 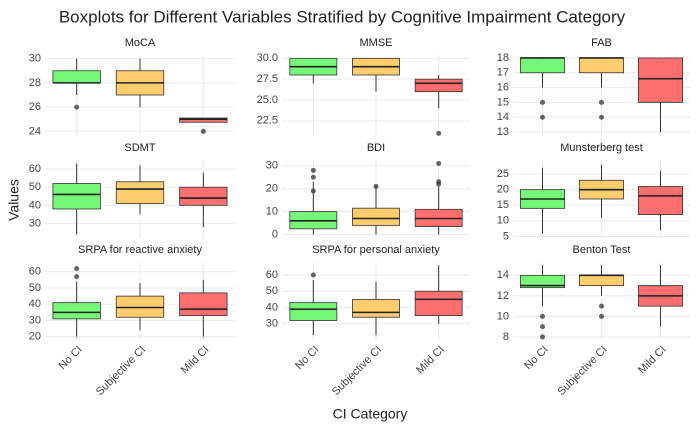 What do you see at coordinates (602, 250) in the screenshot?
I see `panel-title: Benton Test` at bounding box center [602, 250].